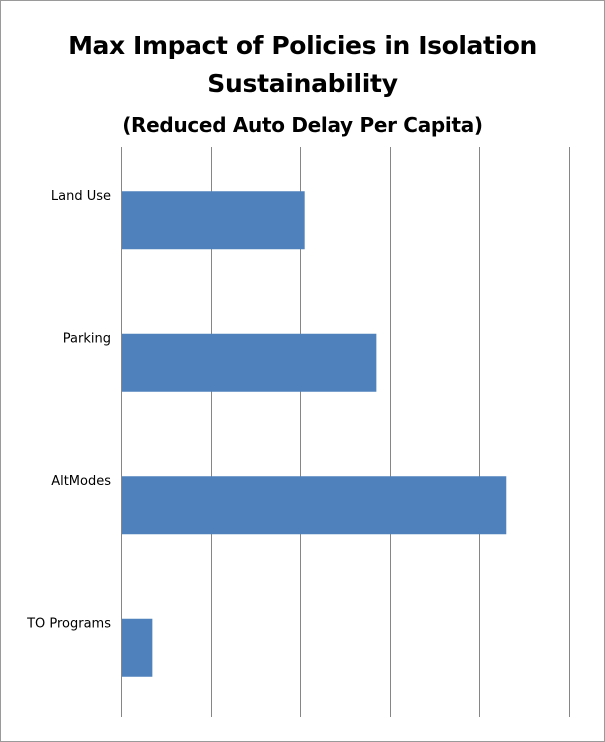 The width and height of the screenshot is (605, 742). What do you see at coordinates (302, 45) in the screenshot?
I see `chart-title: Max Impact of Policies in Isolation` at bounding box center [302, 45].